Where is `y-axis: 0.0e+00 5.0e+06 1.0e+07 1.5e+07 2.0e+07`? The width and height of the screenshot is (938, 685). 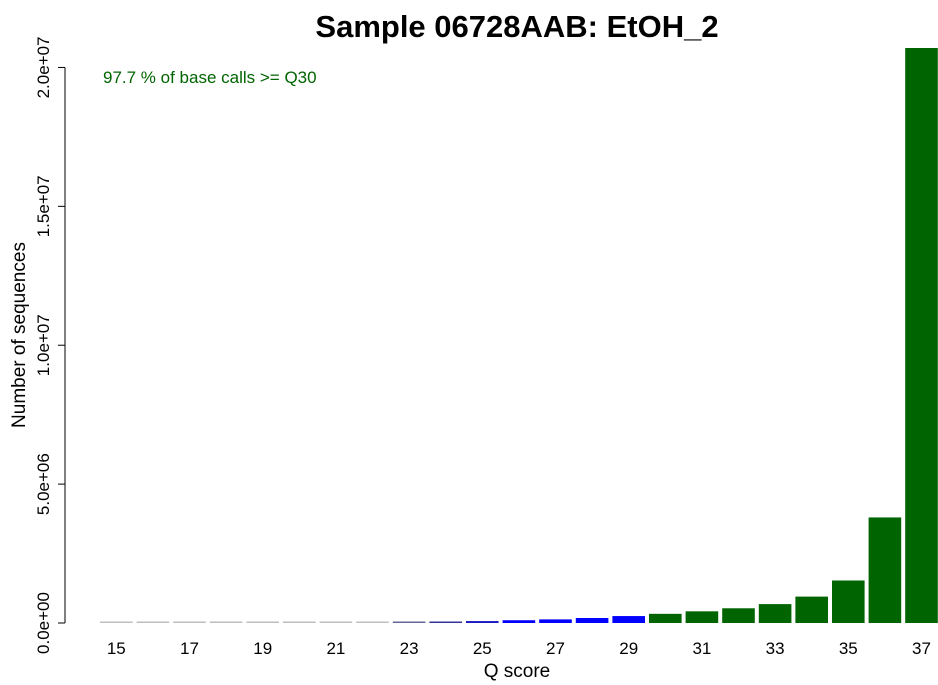
y-axis: 0.0e+00 5.0e+06 1.0e+07 1.5e+07 2.0e+07 is located at coordinates (50, 345).